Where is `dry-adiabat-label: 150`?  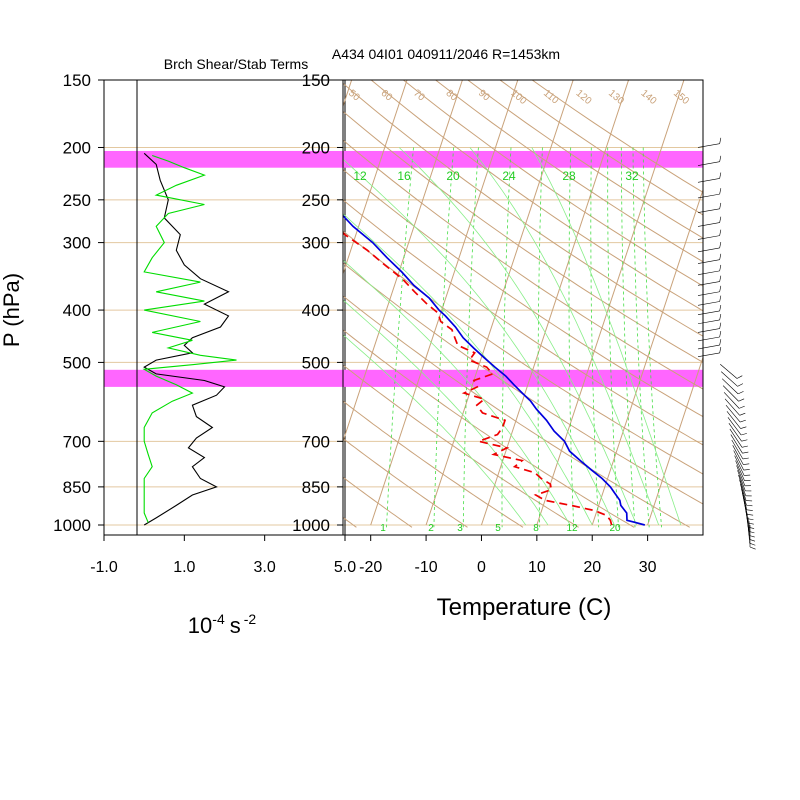 dry-adiabat-label: 150 is located at coordinates (681, 97).